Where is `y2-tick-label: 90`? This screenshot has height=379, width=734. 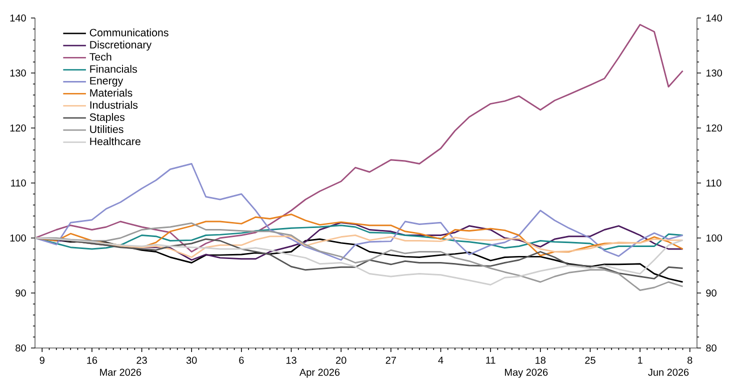 y2-tick-label: 90 is located at coordinates (711, 293).